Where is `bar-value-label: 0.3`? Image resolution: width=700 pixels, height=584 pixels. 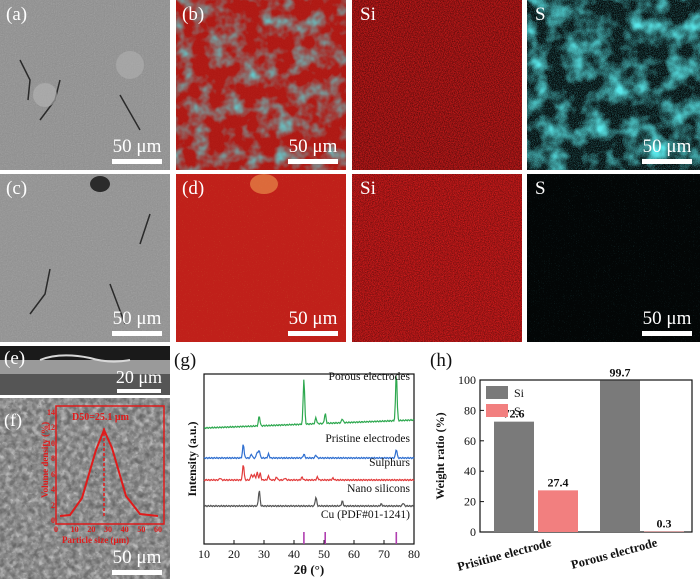 bar-value-label: 0.3 is located at coordinates (664, 524).